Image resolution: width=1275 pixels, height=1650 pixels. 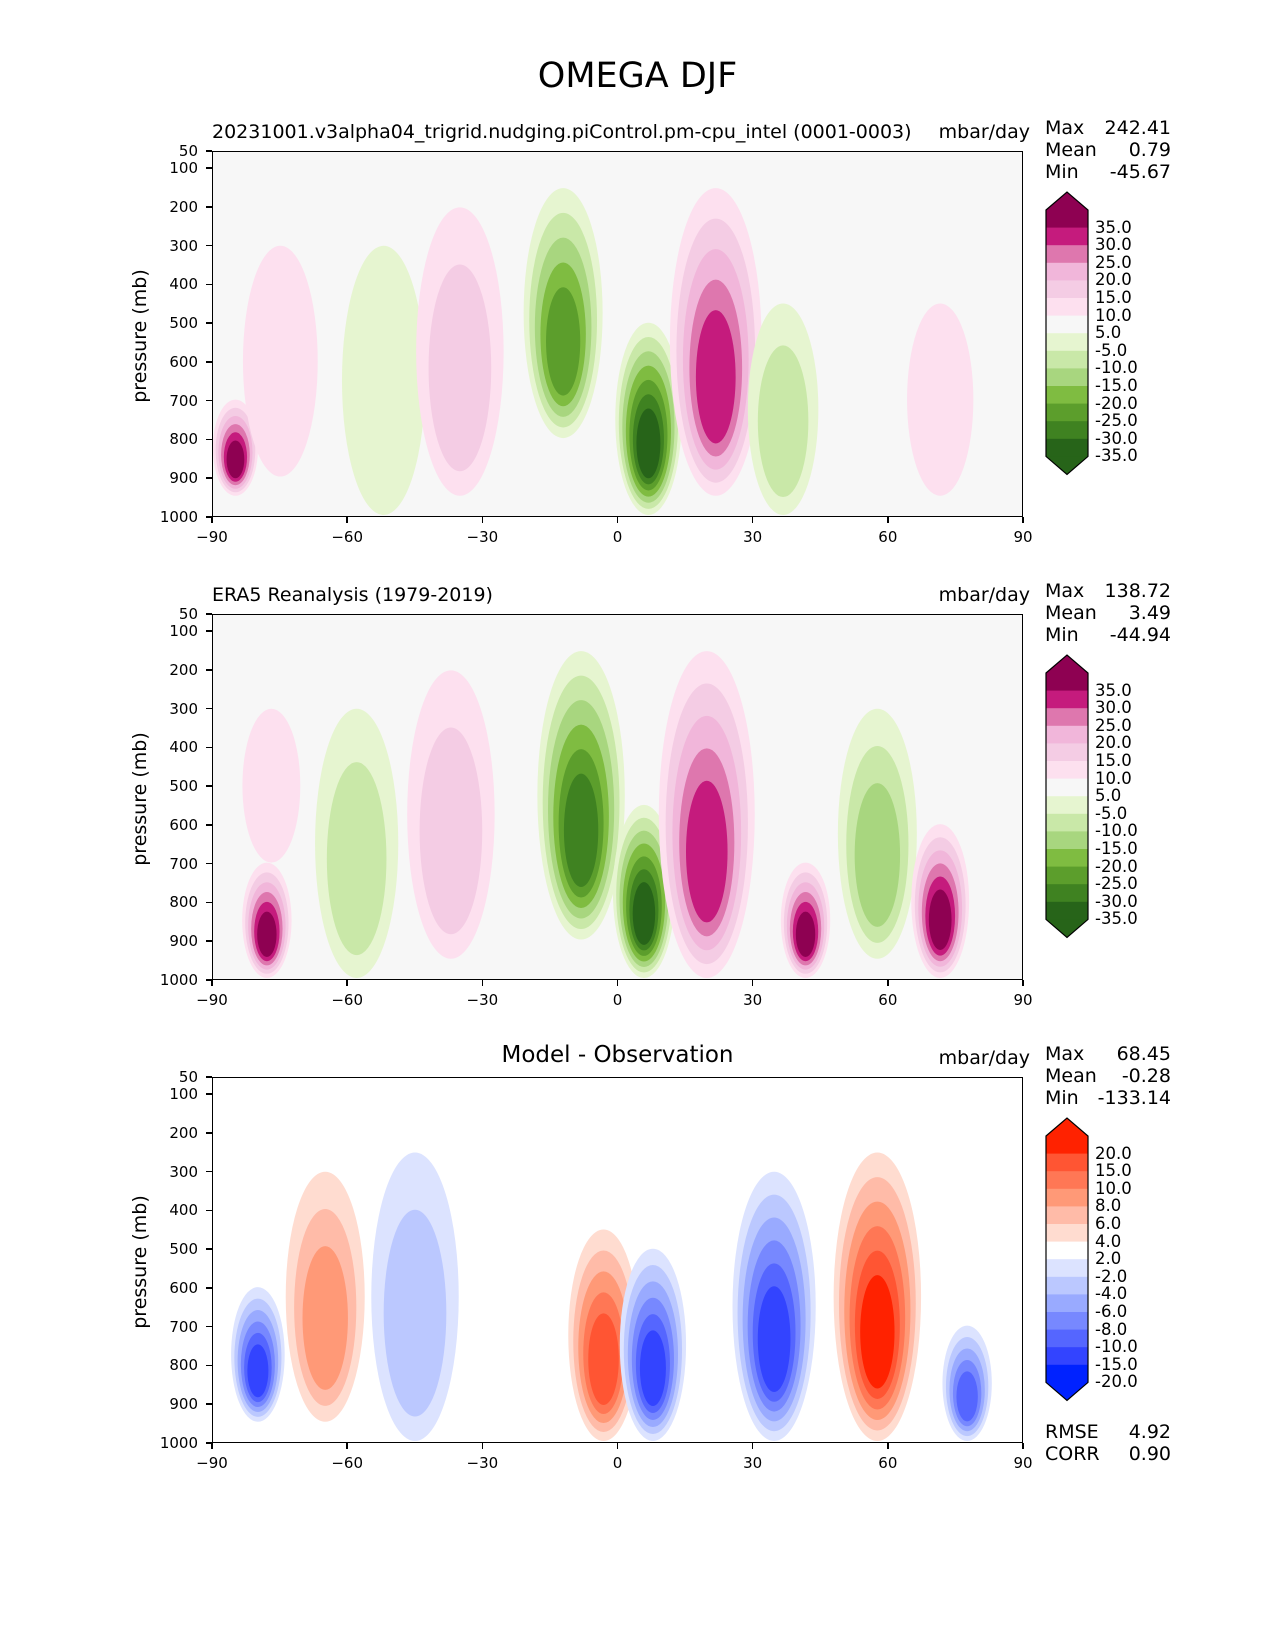 I want to click on stat-min-label: Min, so click(x=1062, y=1098).